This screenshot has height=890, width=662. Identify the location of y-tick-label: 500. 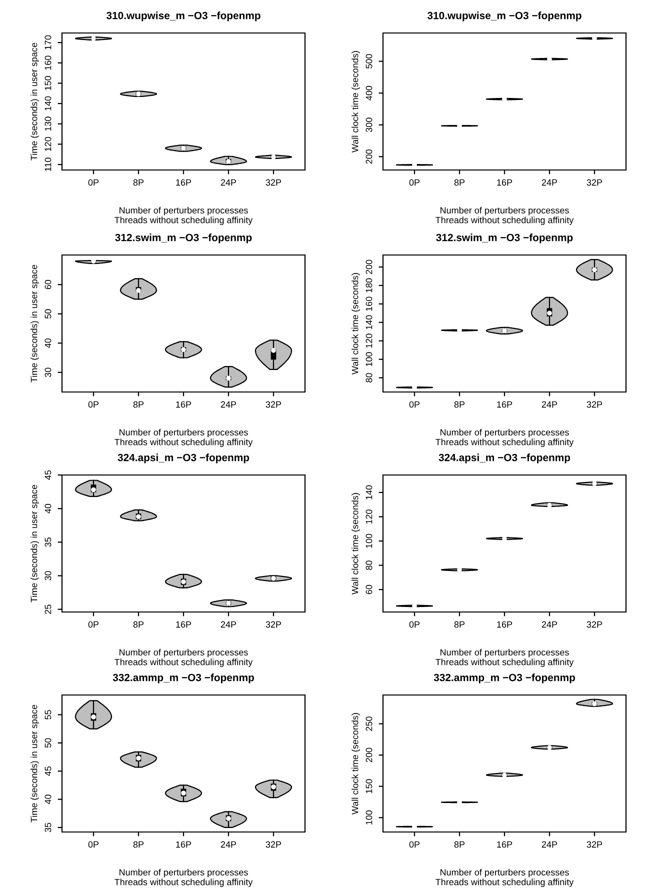
(369, 61).